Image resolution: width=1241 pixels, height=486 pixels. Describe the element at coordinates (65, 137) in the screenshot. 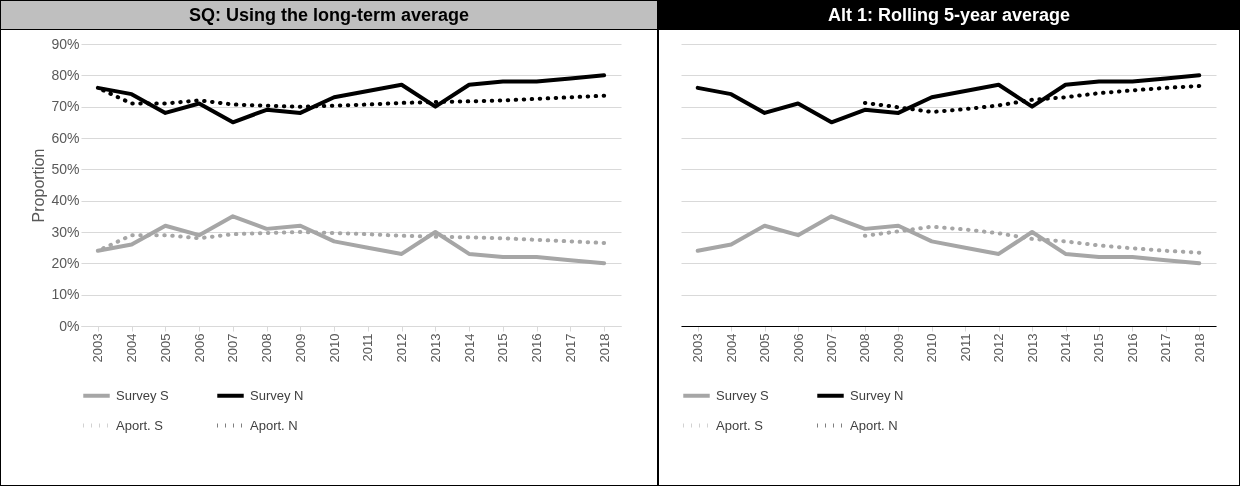

I see `y-tick-label: 60%` at that location.